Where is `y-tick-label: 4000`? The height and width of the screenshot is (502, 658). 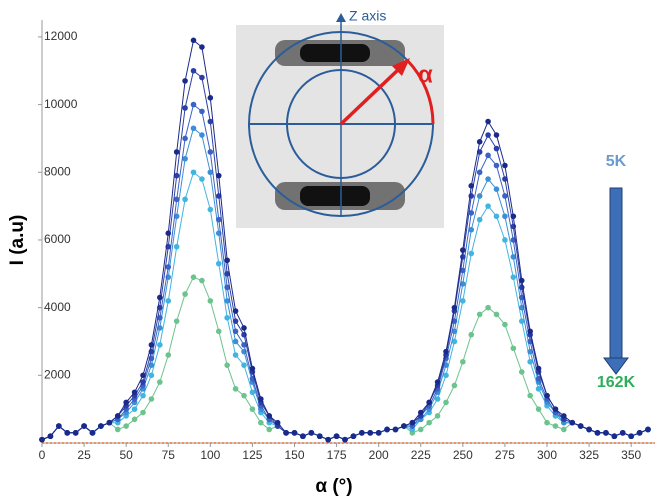
y-tick-label: 4000 is located at coordinates (57, 307).